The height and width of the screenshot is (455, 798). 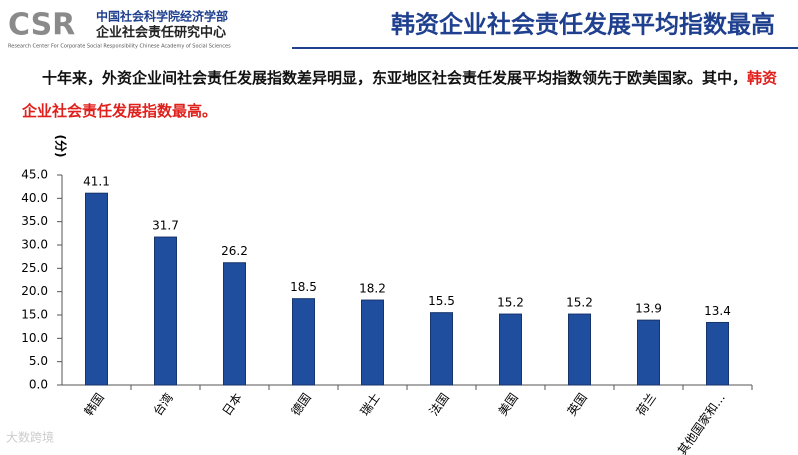 What do you see at coordinates (165, 226) in the screenshot?
I see `data-label: 31.7` at bounding box center [165, 226].